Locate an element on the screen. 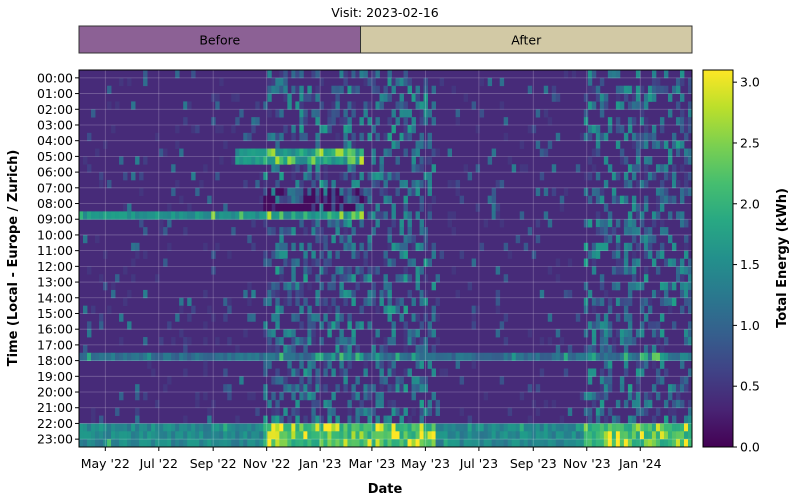 This screenshot has height=500, width=798. period-after is located at coordinates (526, 39).